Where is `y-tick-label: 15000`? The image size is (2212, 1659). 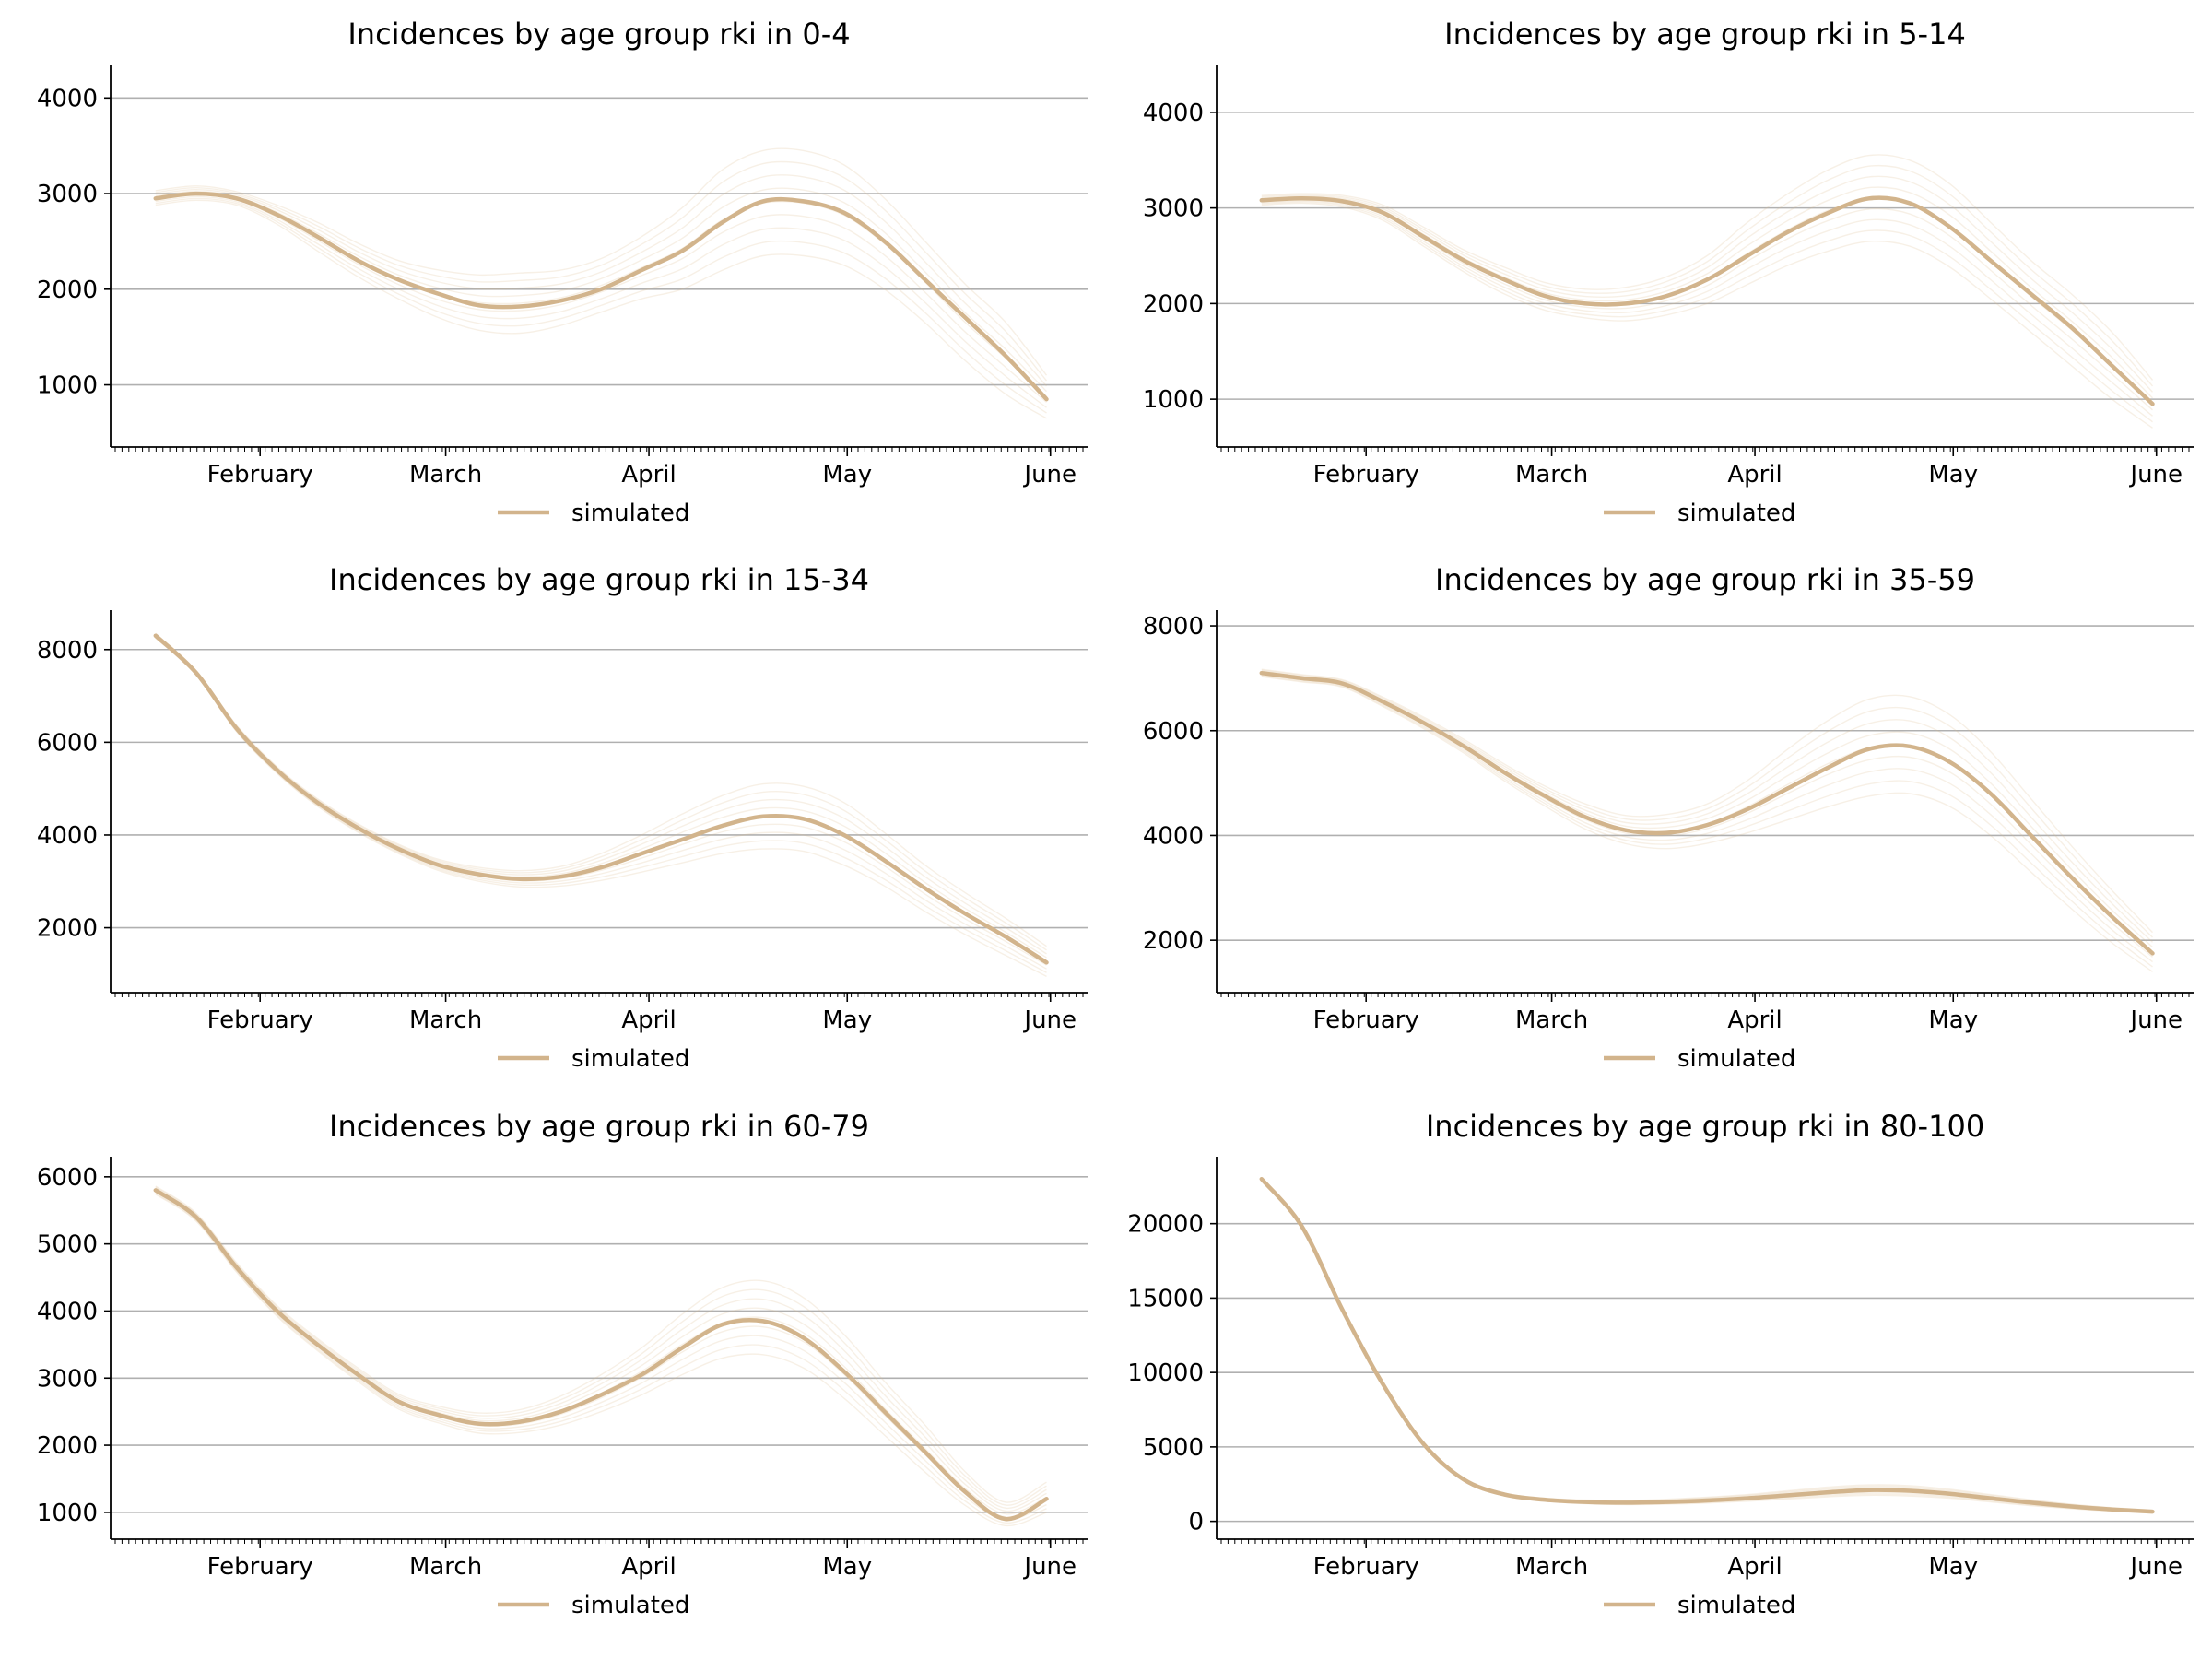 y-tick-label: 15000 is located at coordinates (1165, 1298).